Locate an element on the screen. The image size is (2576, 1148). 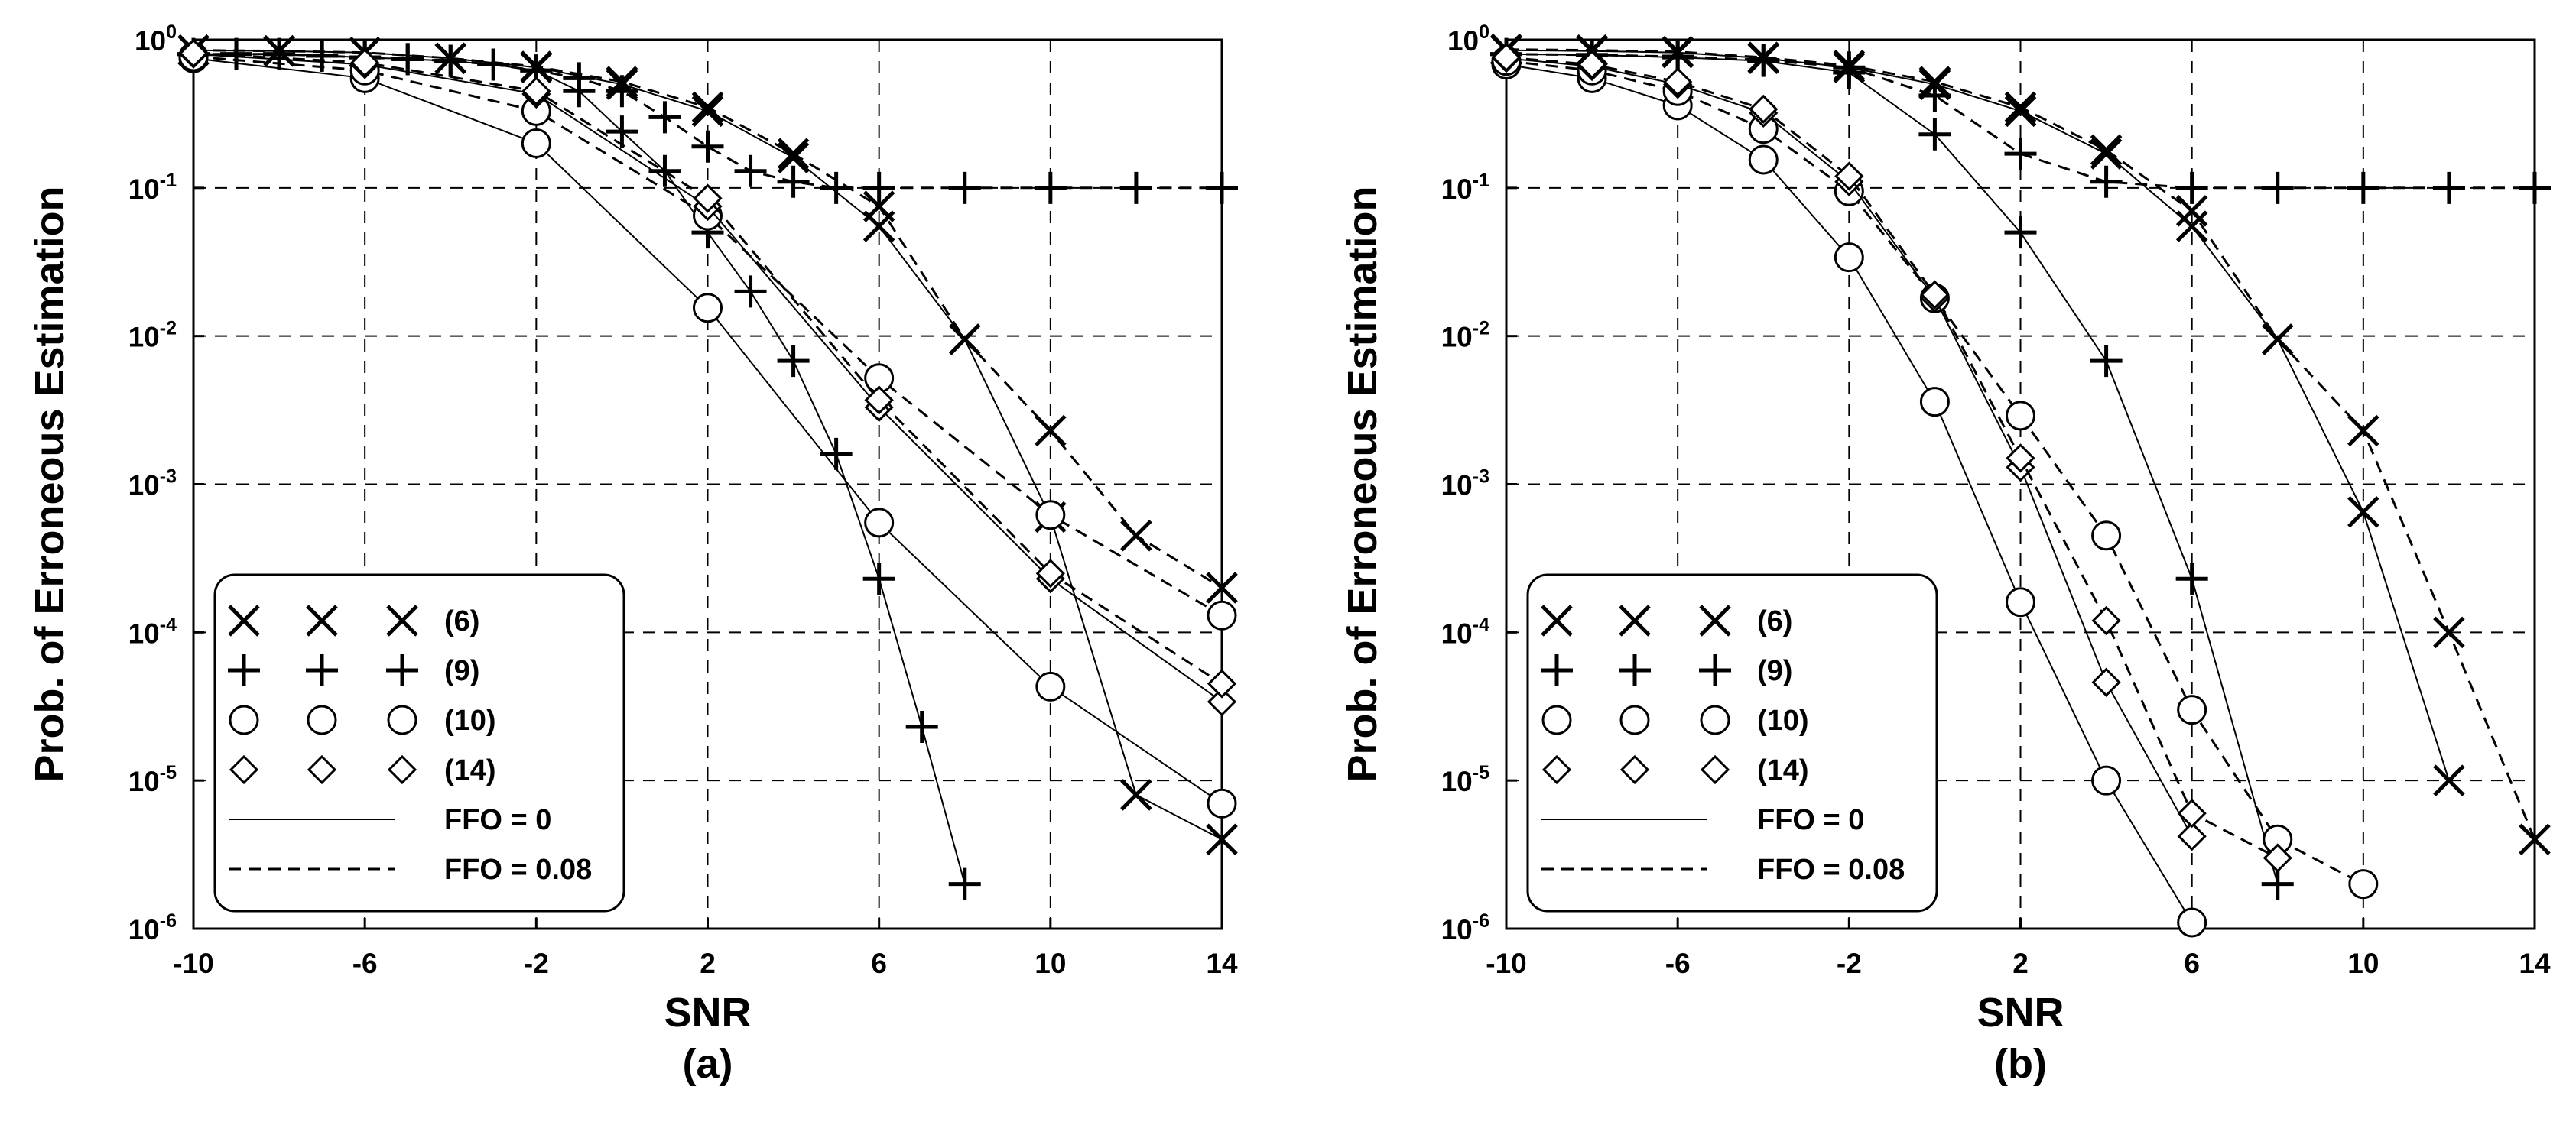
legend-label: FFO = 0.08 is located at coordinates (1831, 870).